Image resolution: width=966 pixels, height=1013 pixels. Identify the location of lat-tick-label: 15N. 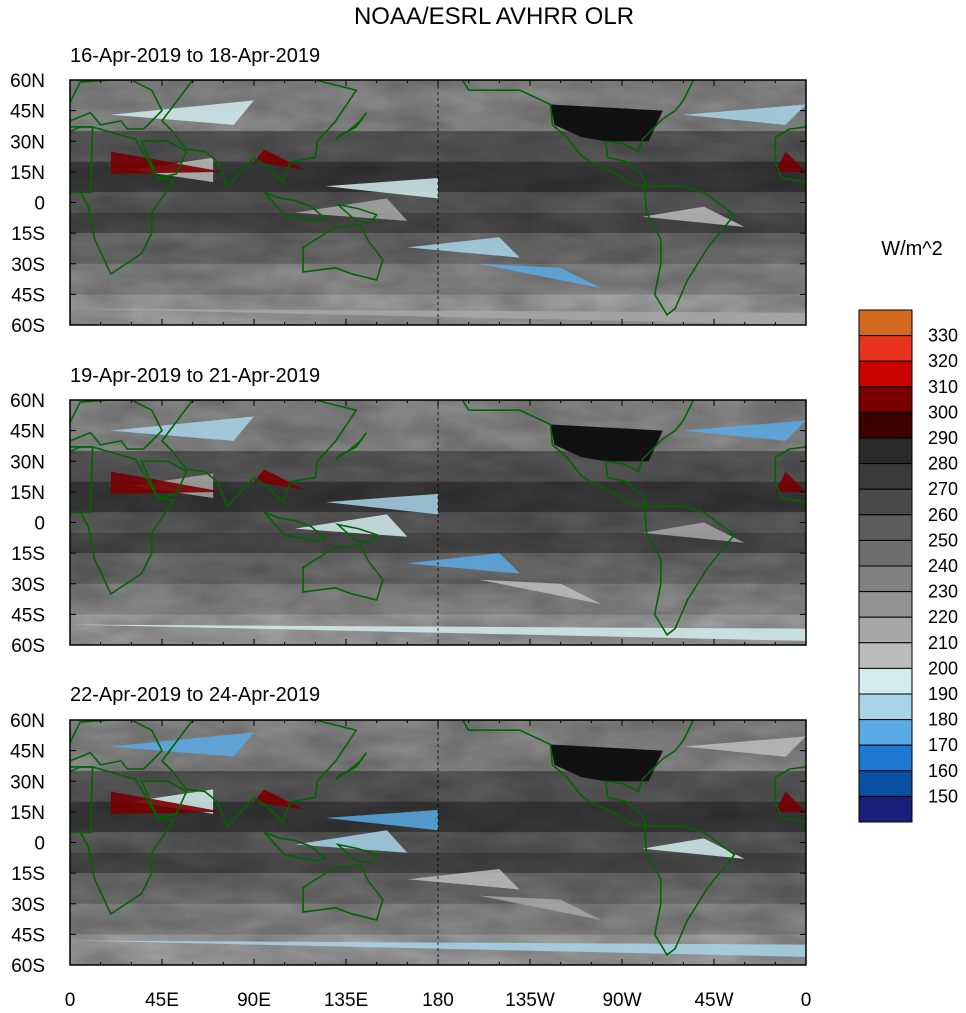
(27, 813).